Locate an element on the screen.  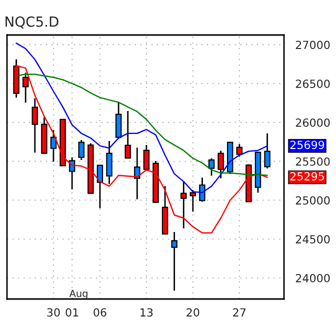
x-tick-label: 06 is located at coordinates (100, 312).